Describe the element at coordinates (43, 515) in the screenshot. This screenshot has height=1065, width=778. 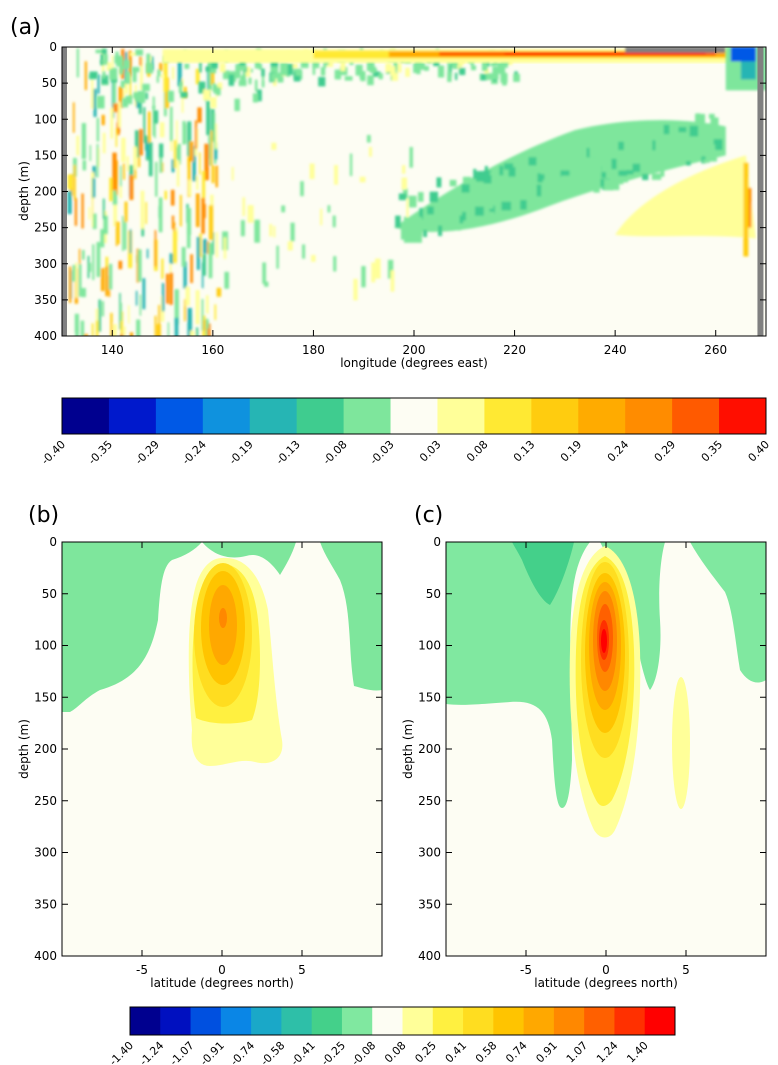
I see `panel-b-label: (b)` at that location.